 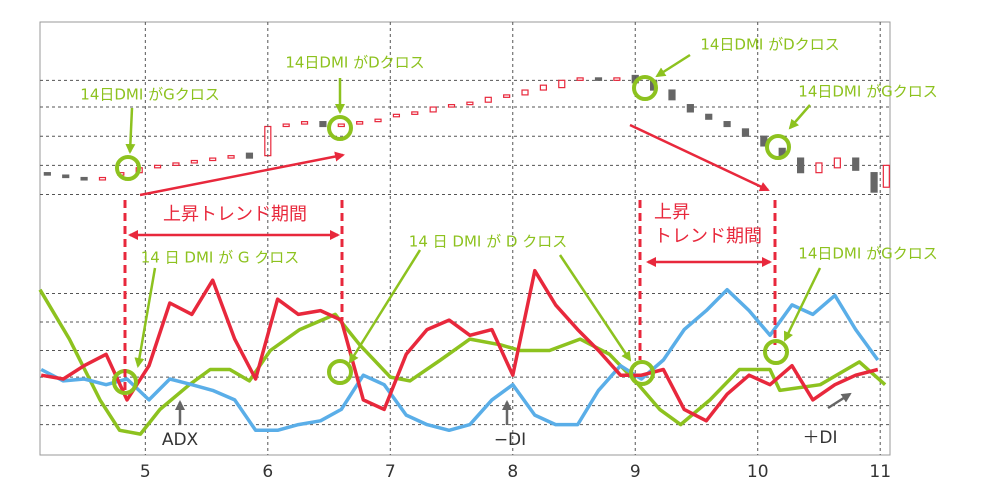 What do you see at coordinates (758, 472) in the screenshot?
I see `x-tick-label: 10` at bounding box center [758, 472].